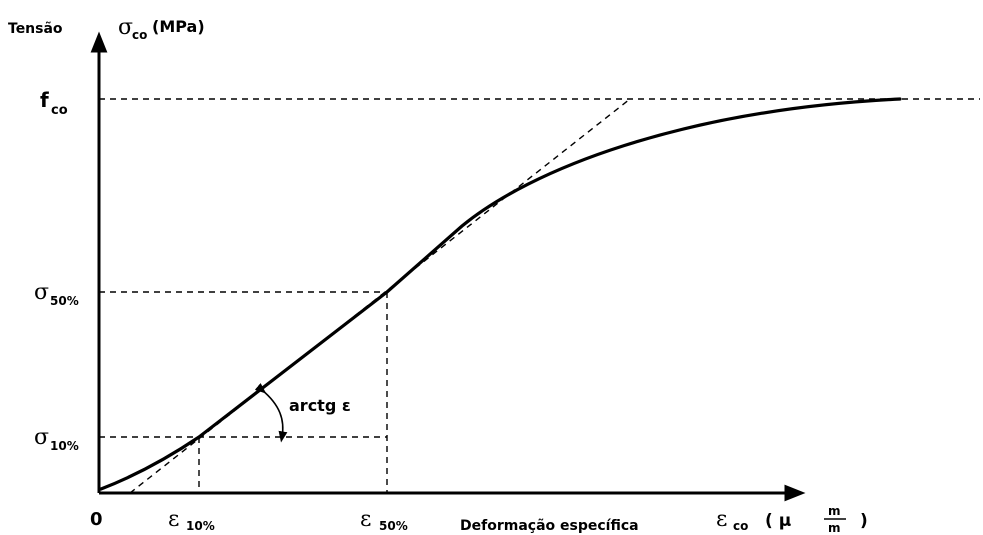 The image size is (983, 535). What do you see at coordinates (64, 301) in the screenshot?
I see `sigma50-label-subscript: 50%` at bounding box center [64, 301].